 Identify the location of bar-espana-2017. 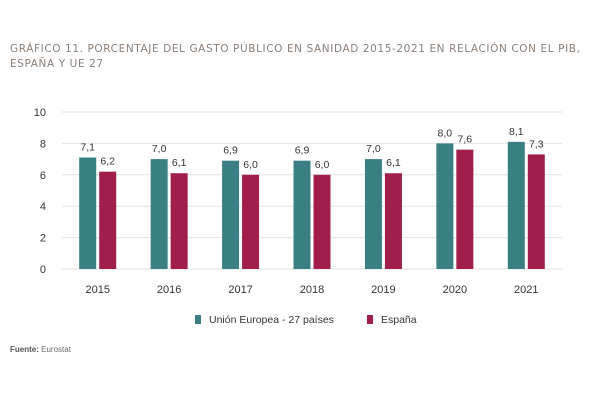
(251, 221).